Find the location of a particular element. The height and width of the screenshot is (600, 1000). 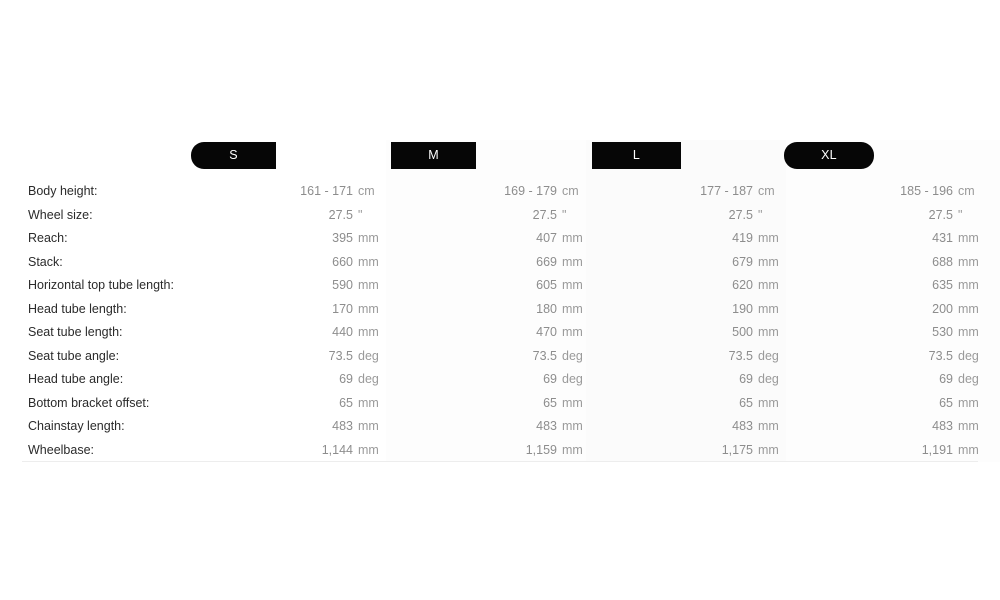

spec-value: 180 is located at coordinates (546, 308).